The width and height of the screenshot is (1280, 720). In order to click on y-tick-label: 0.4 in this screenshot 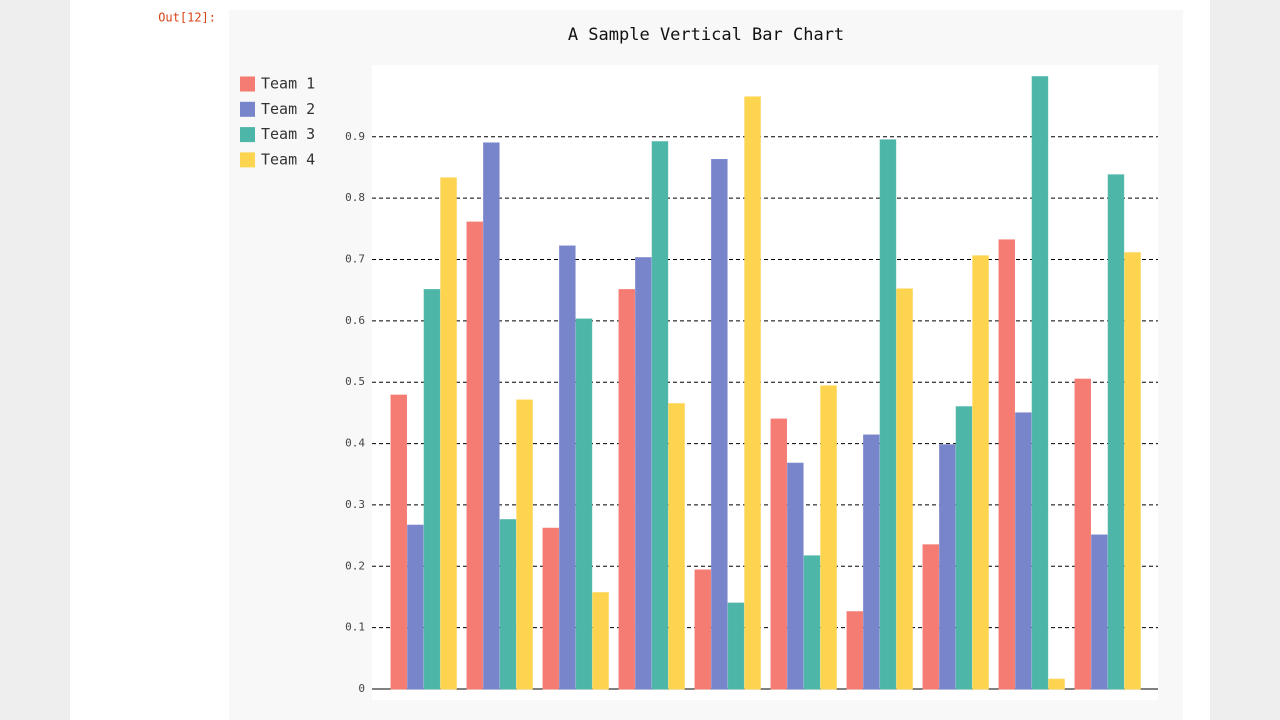, I will do `click(355, 443)`.